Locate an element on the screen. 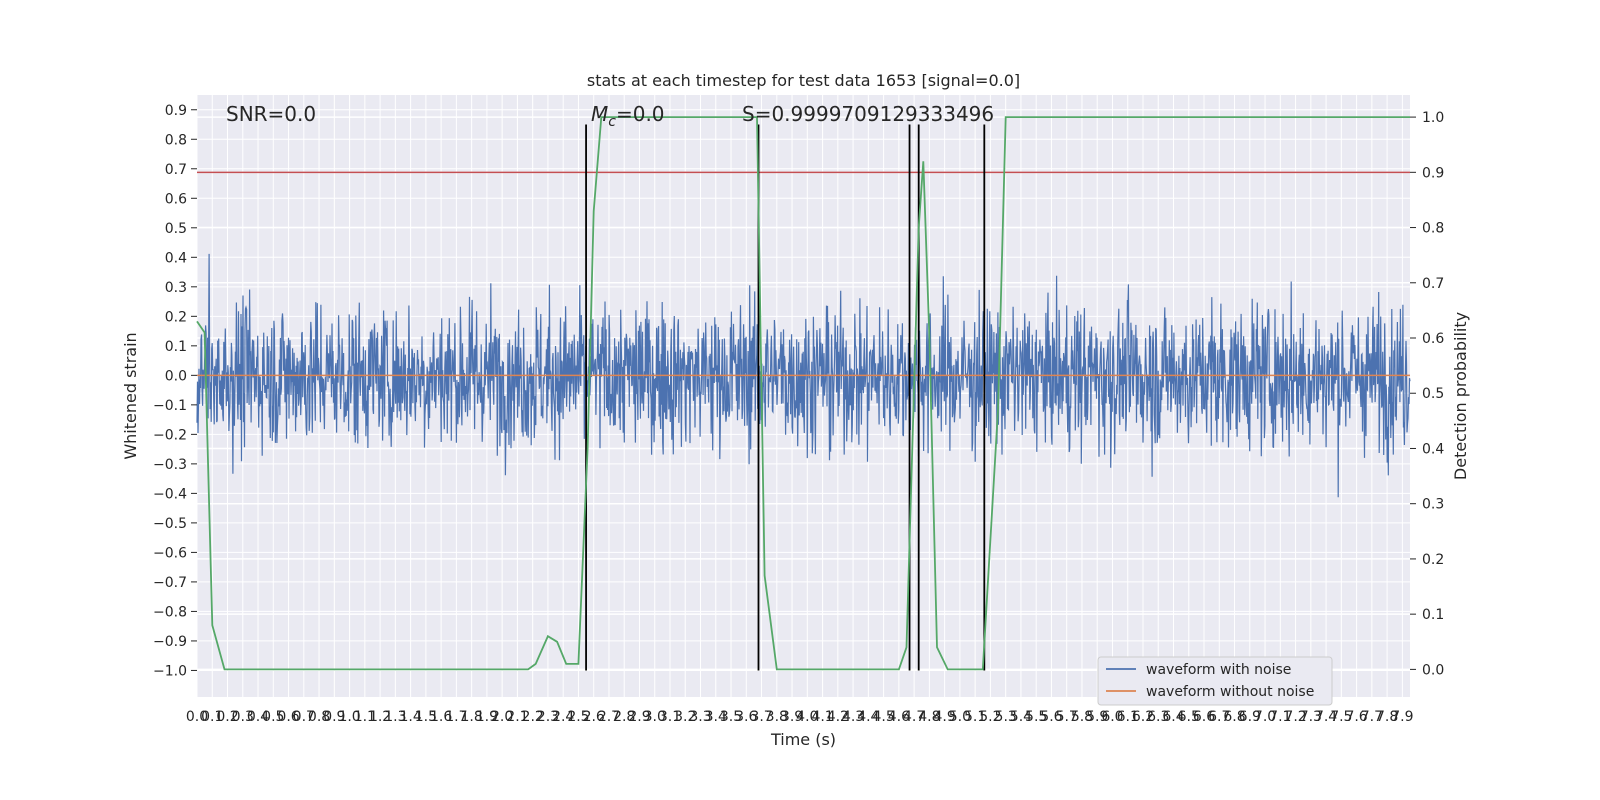 This screenshot has height=800, width=1600. x-tick-label: 7.8 is located at coordinates (1387, 717).